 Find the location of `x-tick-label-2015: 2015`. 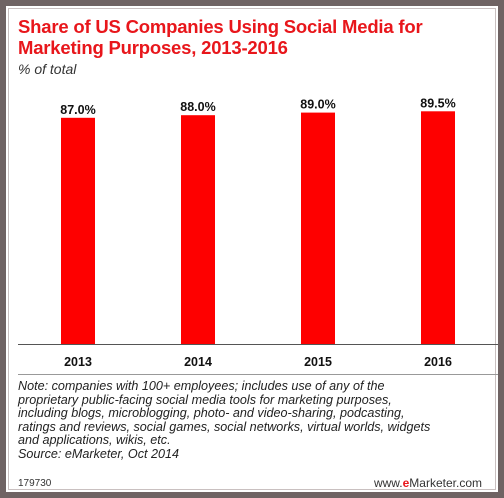

x-tick-label-2015: 2015 is located at coordinates (318, 362).